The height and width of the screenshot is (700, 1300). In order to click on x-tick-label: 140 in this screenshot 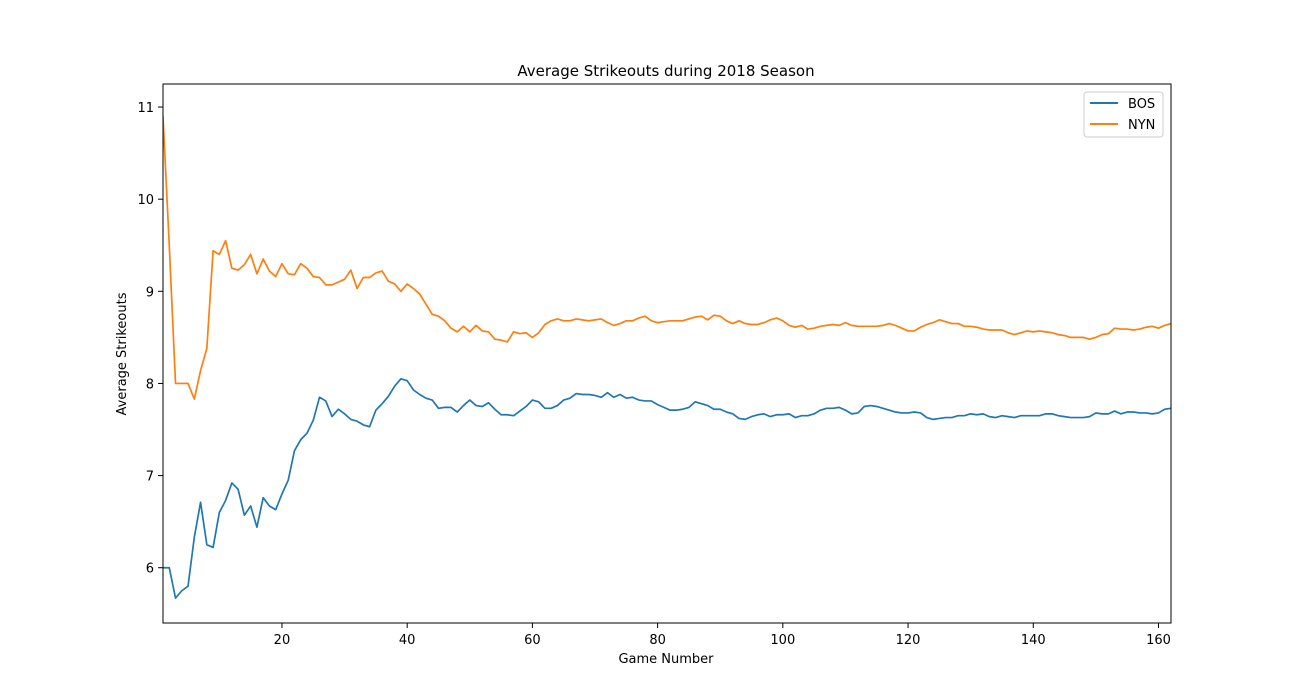, I will do `click(1033, 640)`.